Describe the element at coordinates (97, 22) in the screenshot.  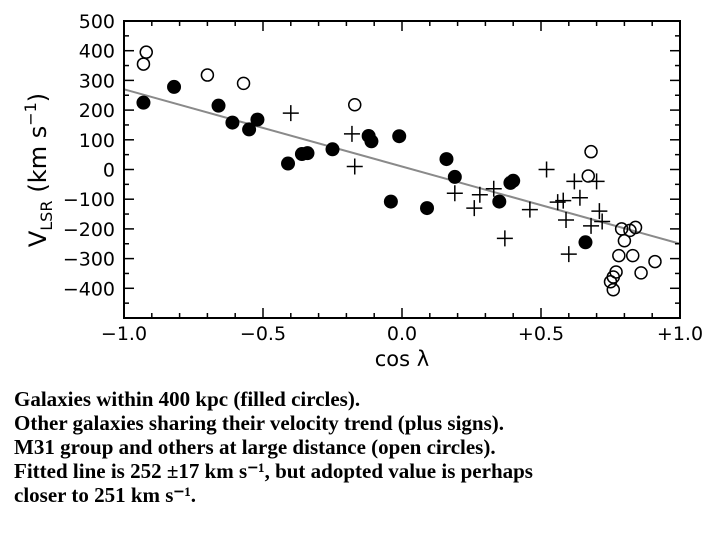
I see `y-tick-label: 500` at that location.